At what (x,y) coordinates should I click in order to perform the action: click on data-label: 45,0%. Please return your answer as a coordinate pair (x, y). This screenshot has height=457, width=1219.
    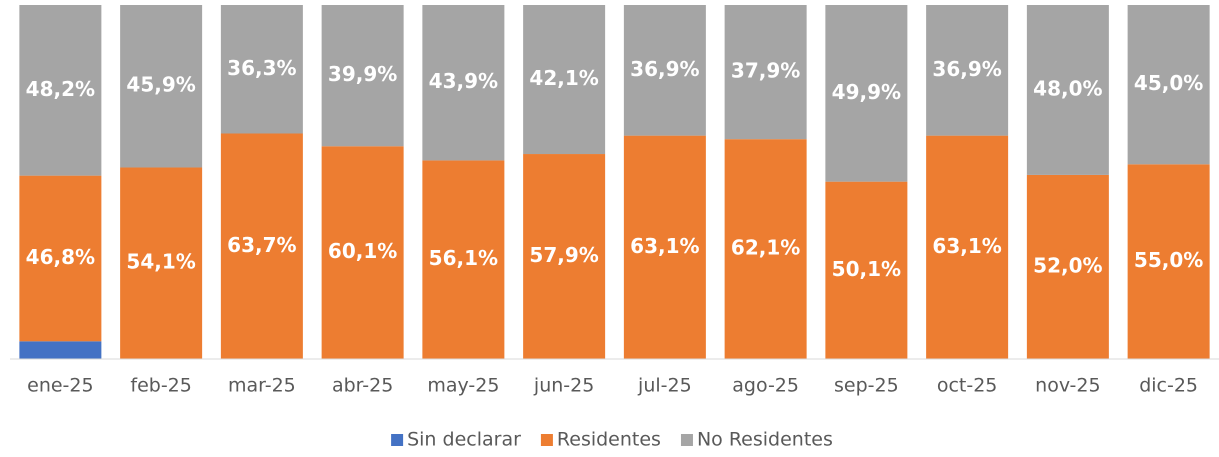
    Looking at the image, I should click on (1168, 83).